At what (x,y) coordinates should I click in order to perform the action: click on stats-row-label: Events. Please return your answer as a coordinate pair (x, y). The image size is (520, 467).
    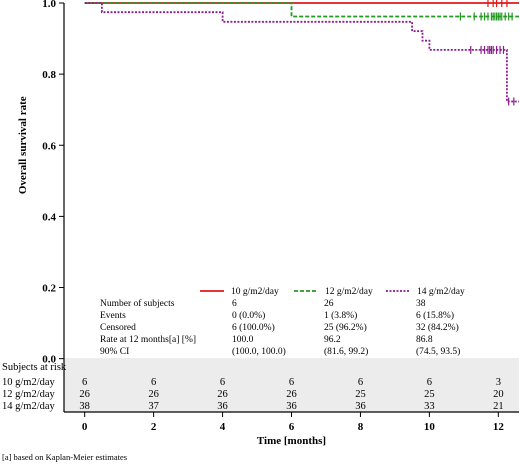
    Looking at the image, I should click on (113, 316).